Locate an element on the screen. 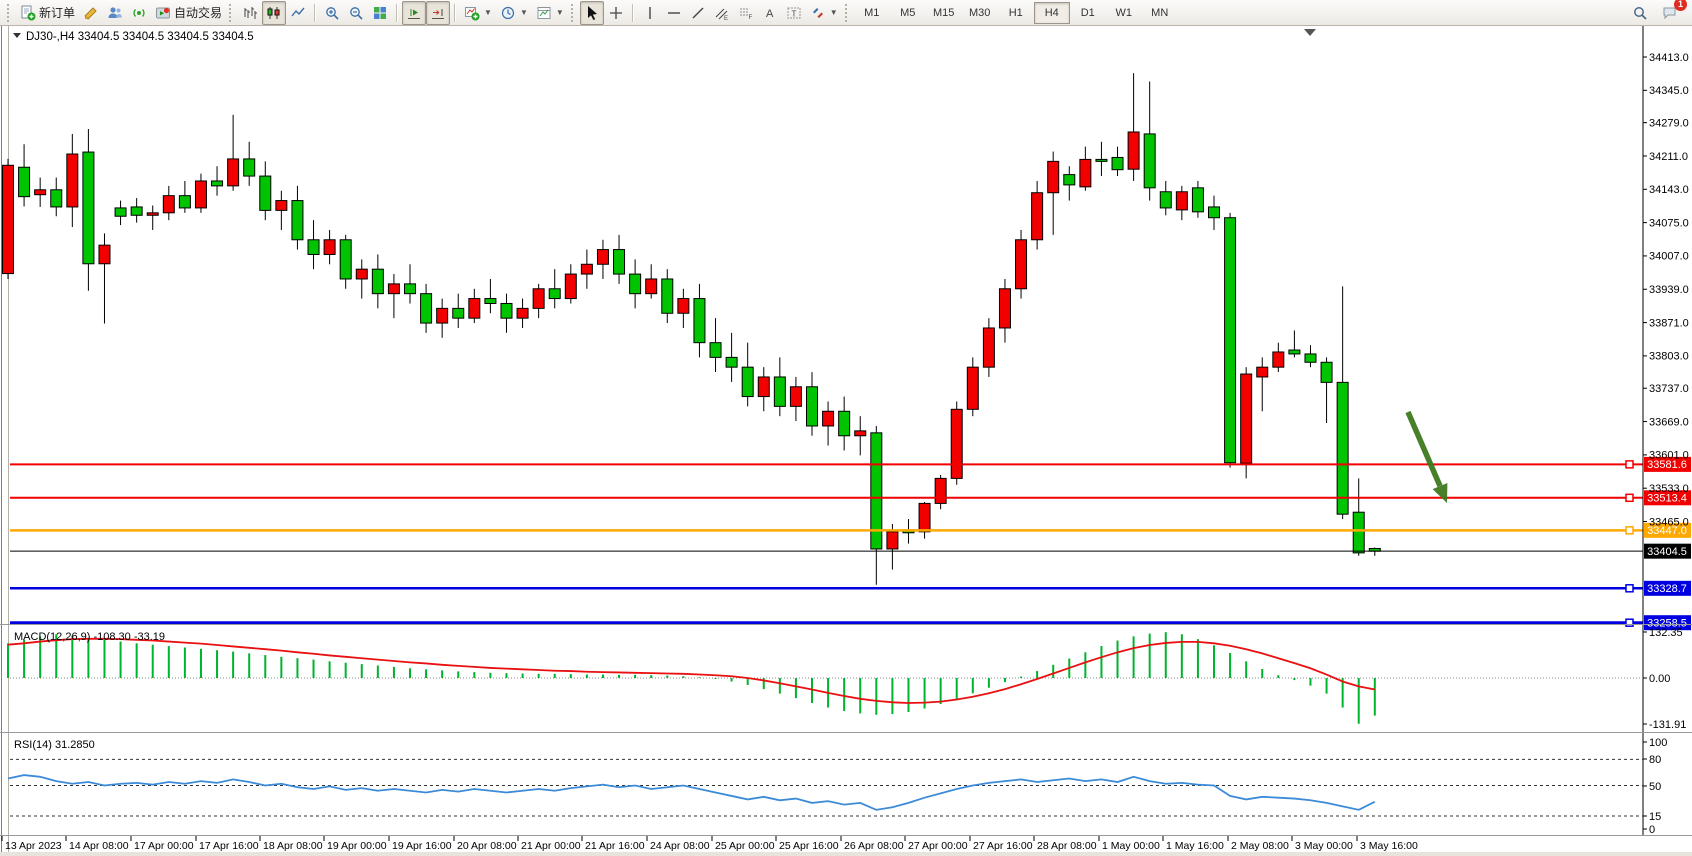 This screenshot has height=856, width=1692. indicators-icon is located at coordinates (472, 13).